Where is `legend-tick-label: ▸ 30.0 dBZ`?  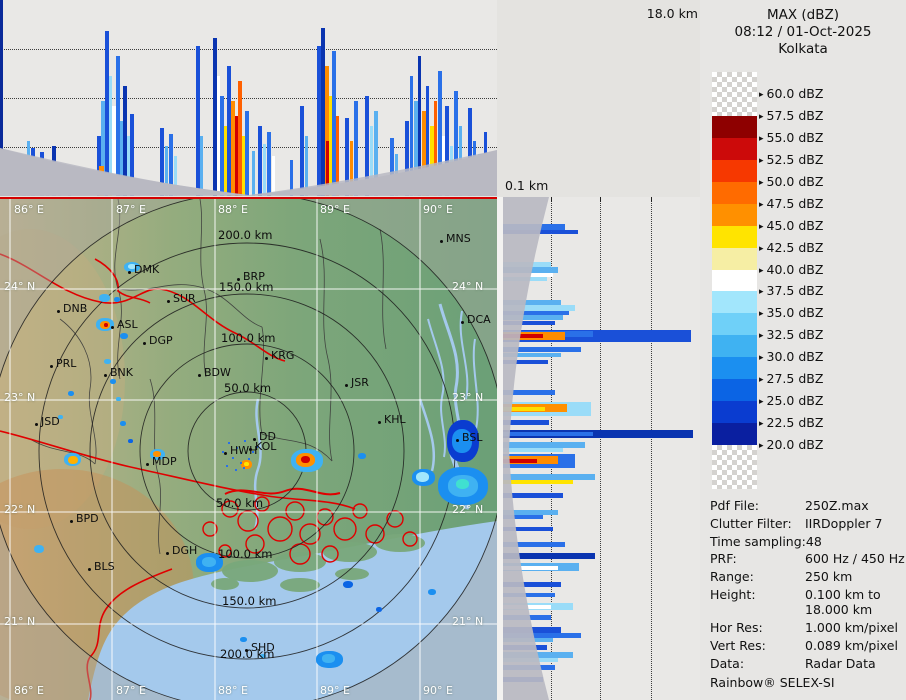
legend-tick-label: ▸ 30.0 dBZ is located at coordinates (791, 357).